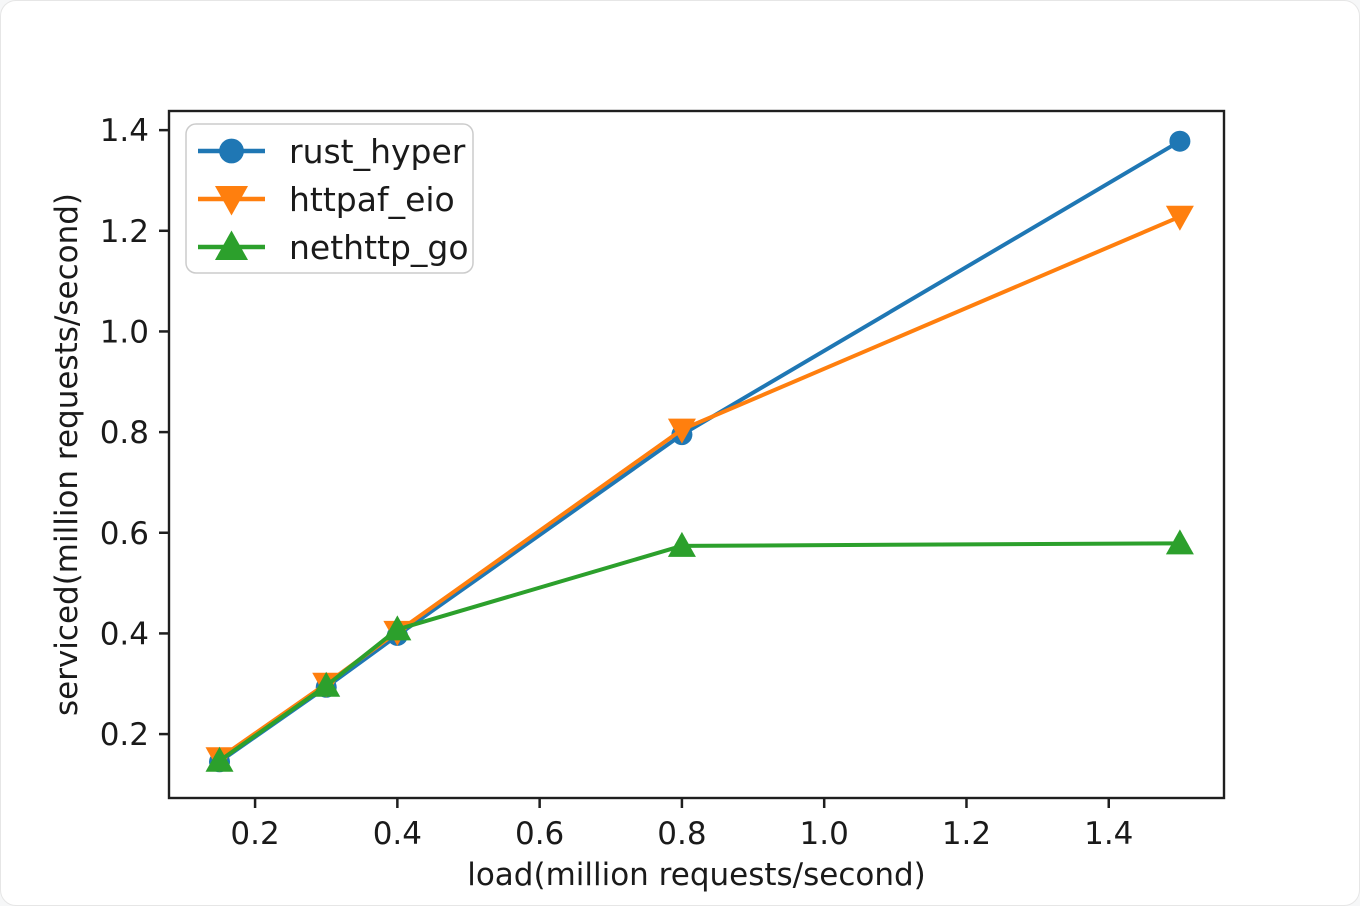 This screenshot has height=906, width=1360. I want to click on y-tick-label: 0.8, so click(124, 433).